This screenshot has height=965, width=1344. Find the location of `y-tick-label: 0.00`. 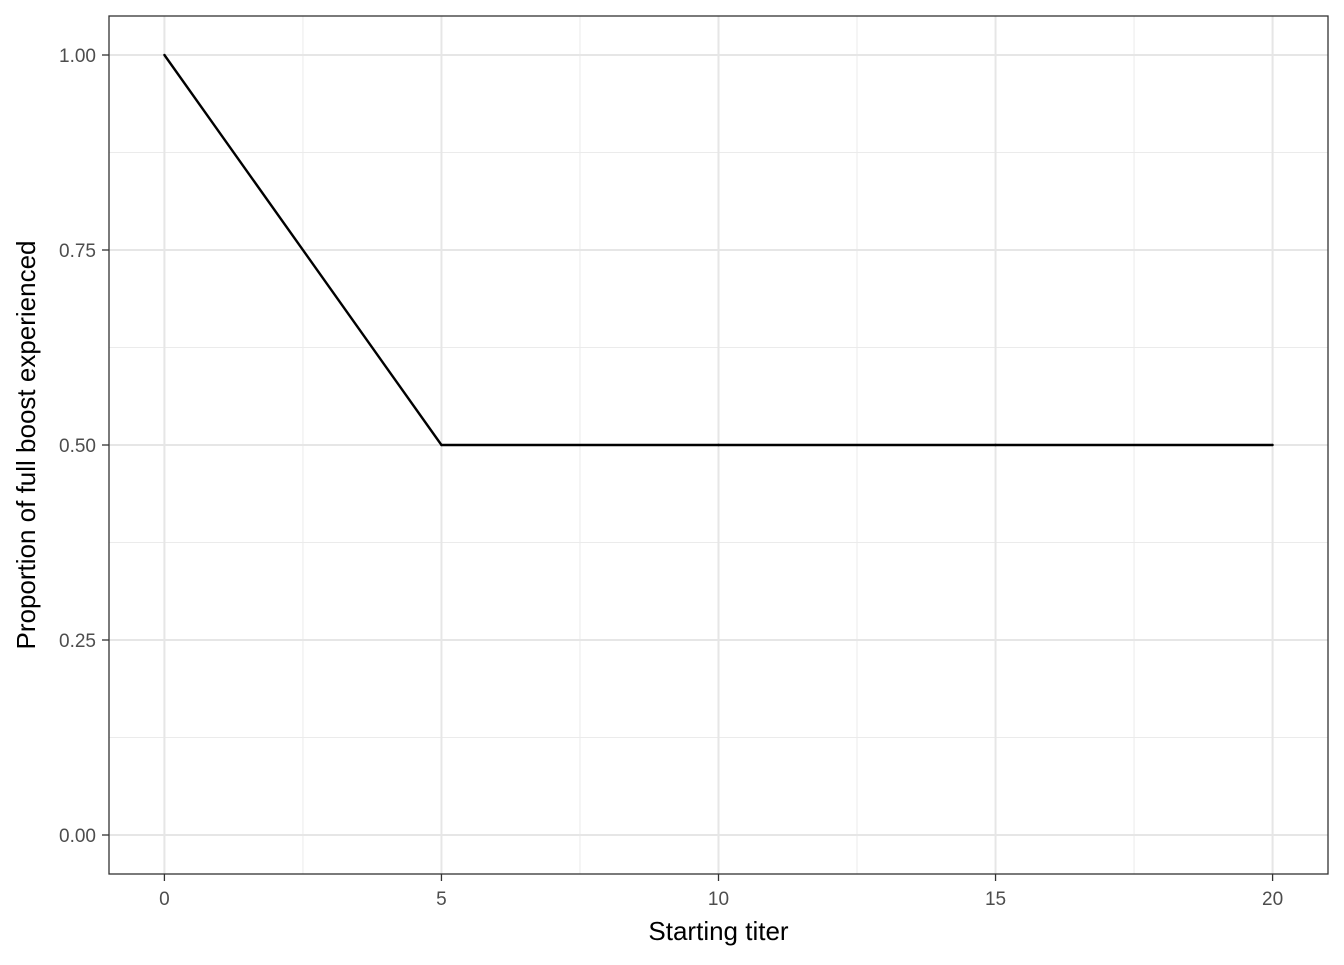

y-tick-label: 0.00 is located at coordinates (77, 836).